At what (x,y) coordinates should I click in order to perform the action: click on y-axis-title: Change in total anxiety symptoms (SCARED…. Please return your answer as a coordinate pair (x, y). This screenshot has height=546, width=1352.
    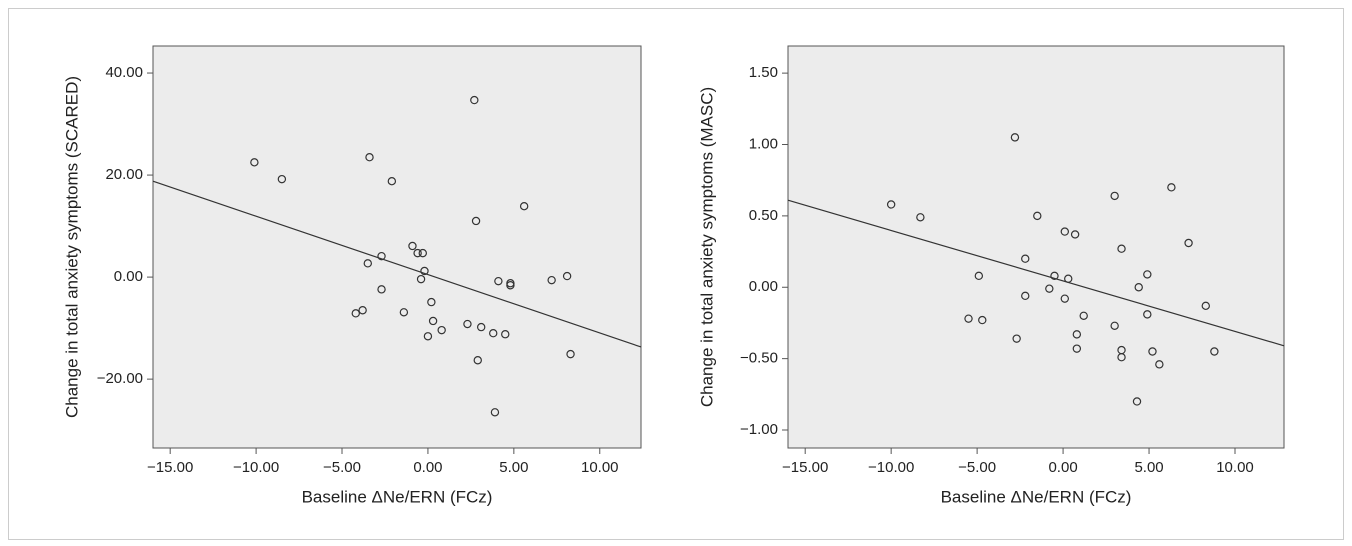
    Looking at the image, I should click on (71, 247).